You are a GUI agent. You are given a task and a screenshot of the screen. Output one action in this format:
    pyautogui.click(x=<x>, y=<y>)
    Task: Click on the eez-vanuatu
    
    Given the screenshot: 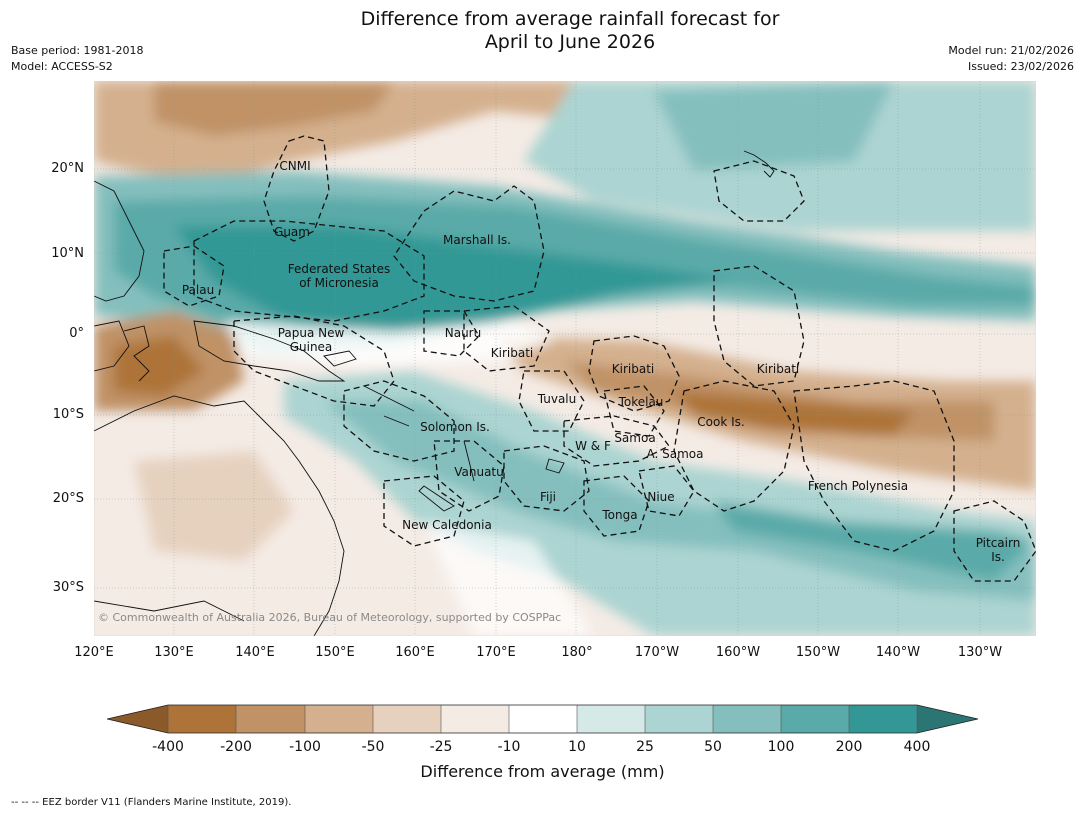 What is the action you would take?
    pyautogui.click(x=469, y=476)
    